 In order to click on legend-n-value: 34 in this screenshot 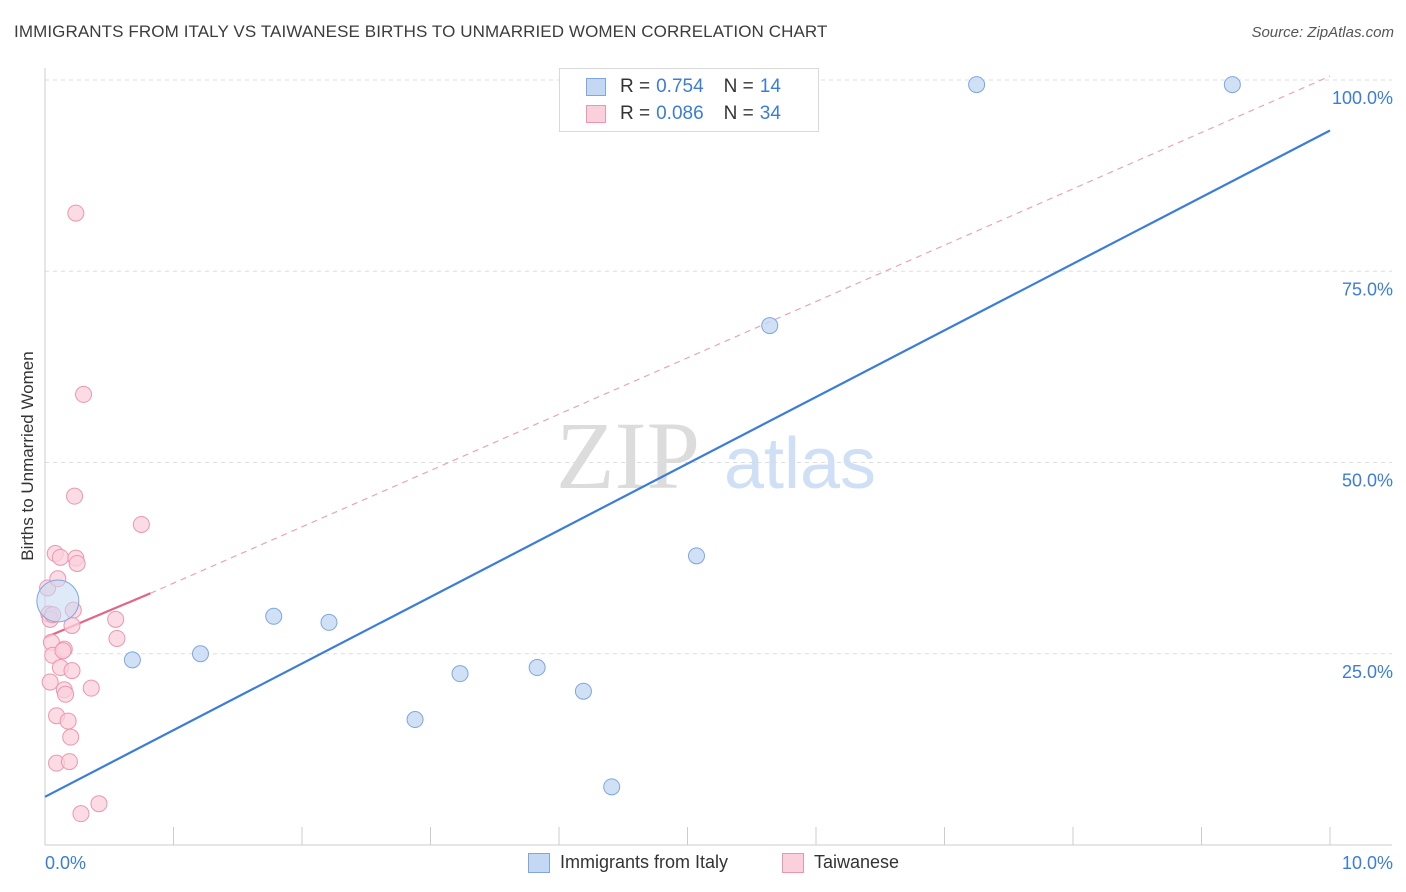, I will do `click(770, 113)`.